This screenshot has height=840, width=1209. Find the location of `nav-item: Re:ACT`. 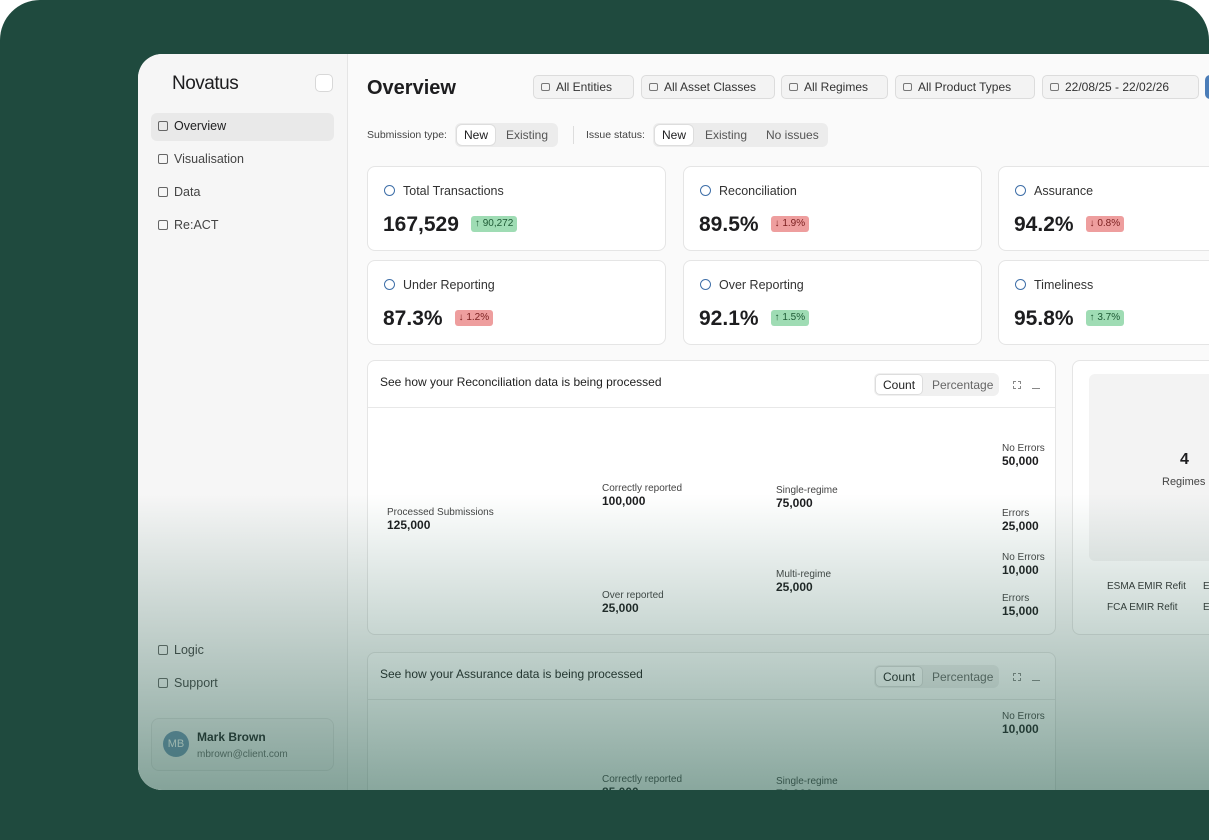

nav-item: Re:ACT is located at coordinates (196, 225).